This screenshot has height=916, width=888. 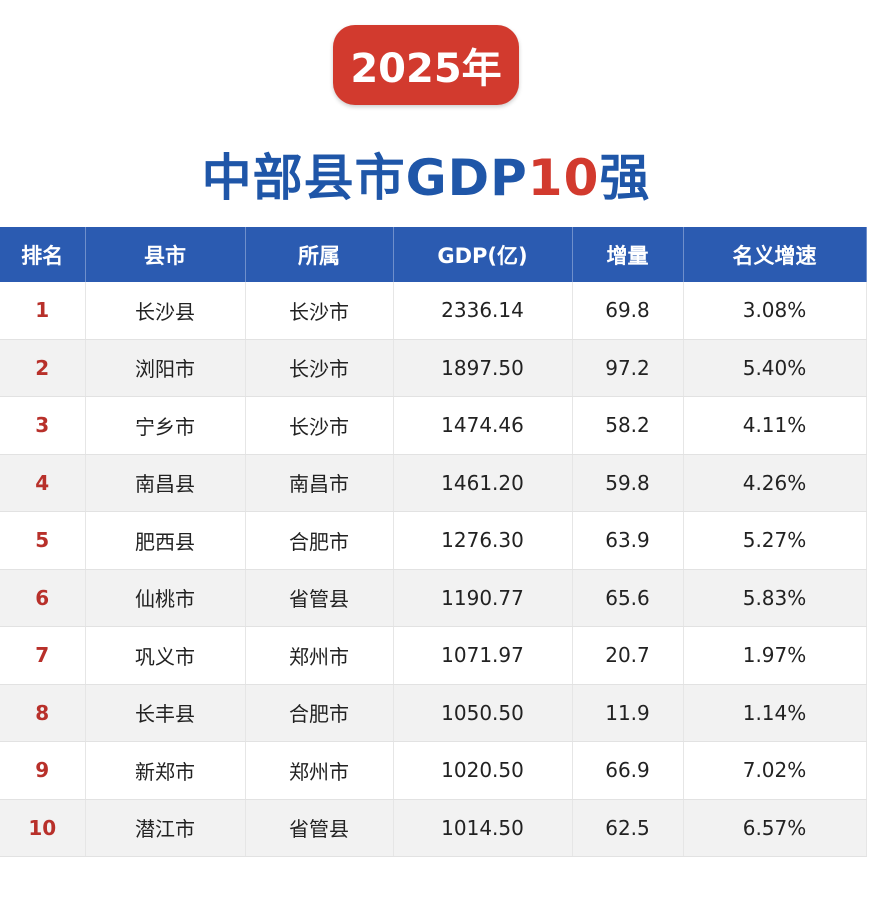 What do you see at coordinates (43, 254) in the screenshot?
I see `header-cell: 排名` at bounding box center [43, 254].